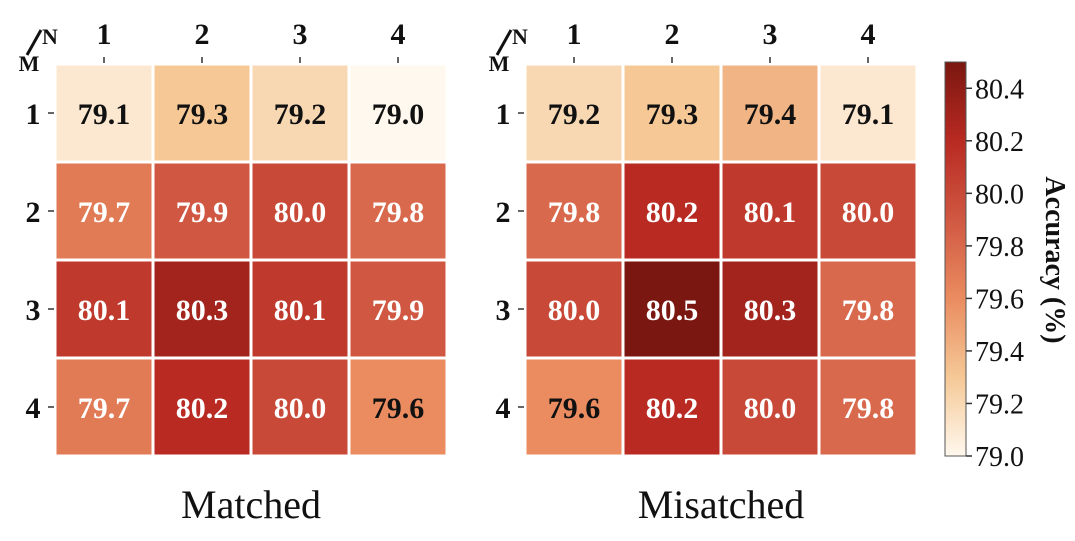 Image resolution: width=1075 pixels, height=541 pixels. Describe the element at coordinates (999, 299) in the screenshot. I see `colorbar-tick-label: 79.6` at that location.